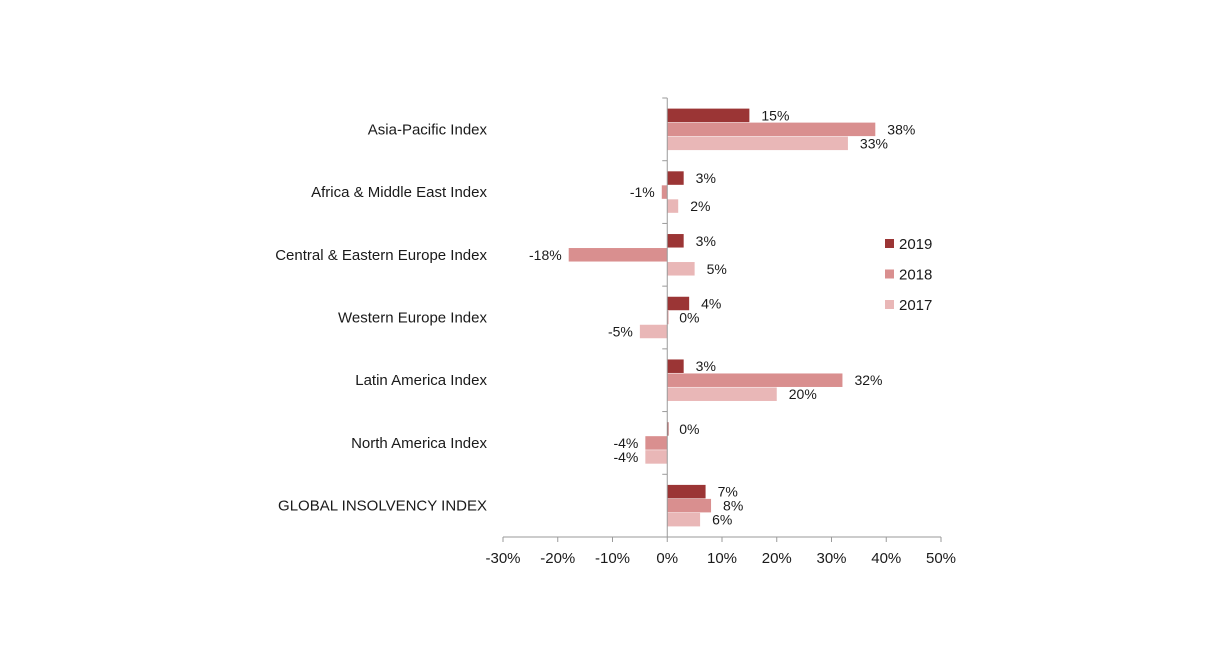  What do you see at coordinates (421, 380) in the screenshot?
I see `category-label: Latin America Index` at bounding box center [421, 380].